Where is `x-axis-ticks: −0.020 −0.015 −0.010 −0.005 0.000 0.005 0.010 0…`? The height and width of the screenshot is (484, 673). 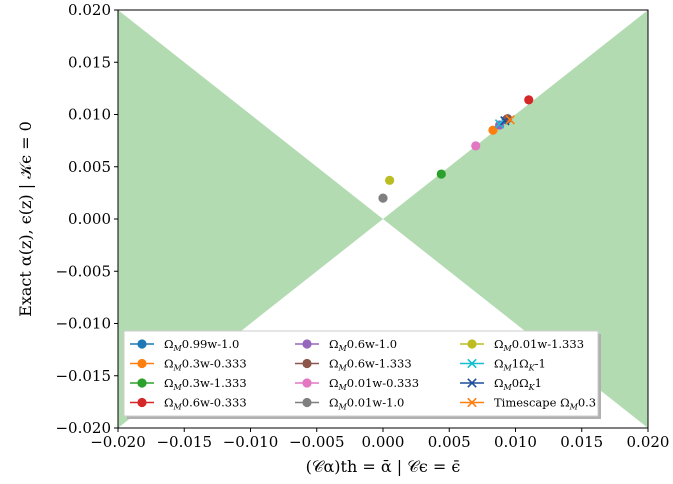
x-axis-ticks: −0.020 −0.015 −0.010 −0.005 0.000 0.005 0.010 0… is located at coordinates (379, 439).